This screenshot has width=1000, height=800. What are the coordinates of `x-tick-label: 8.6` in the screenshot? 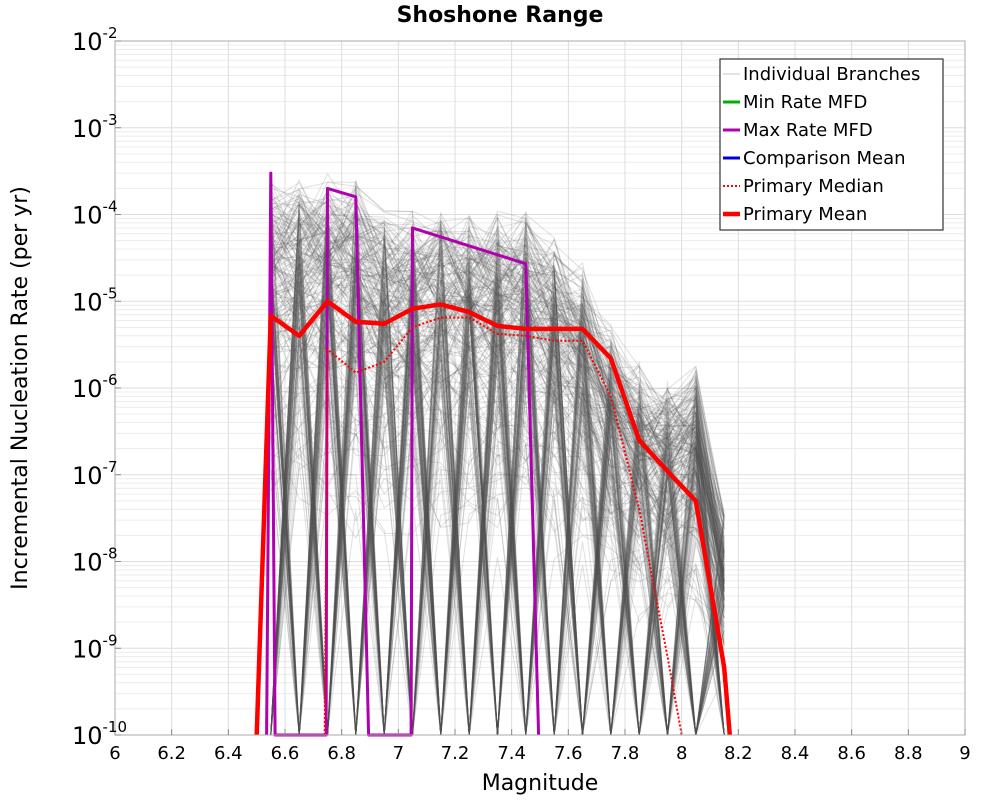 It's located at (851, 753).